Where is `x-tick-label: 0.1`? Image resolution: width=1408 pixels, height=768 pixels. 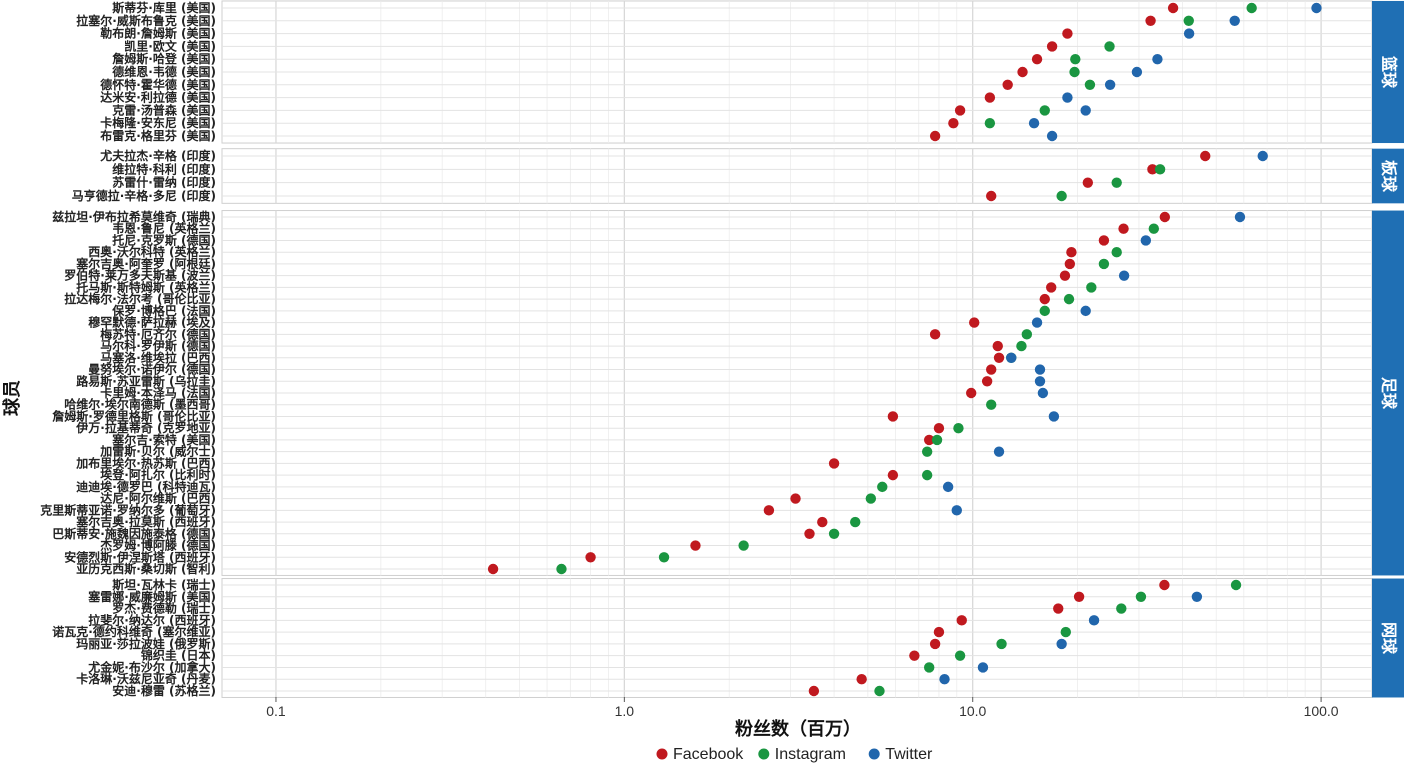
x-tick-label: 0.1 is located at coordinates (276, 711).